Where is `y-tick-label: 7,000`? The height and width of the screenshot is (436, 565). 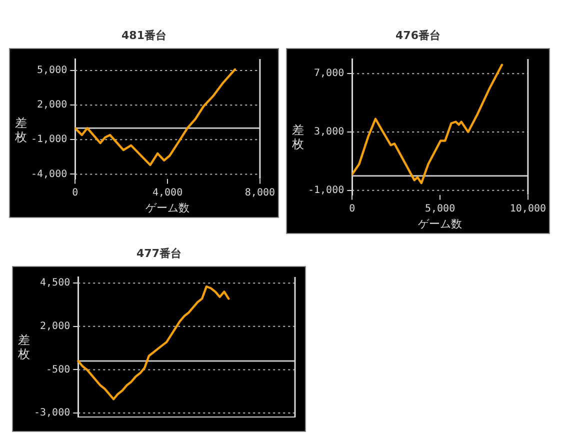 y-tick-label: 7,000 is located at coordinates (329, 74).